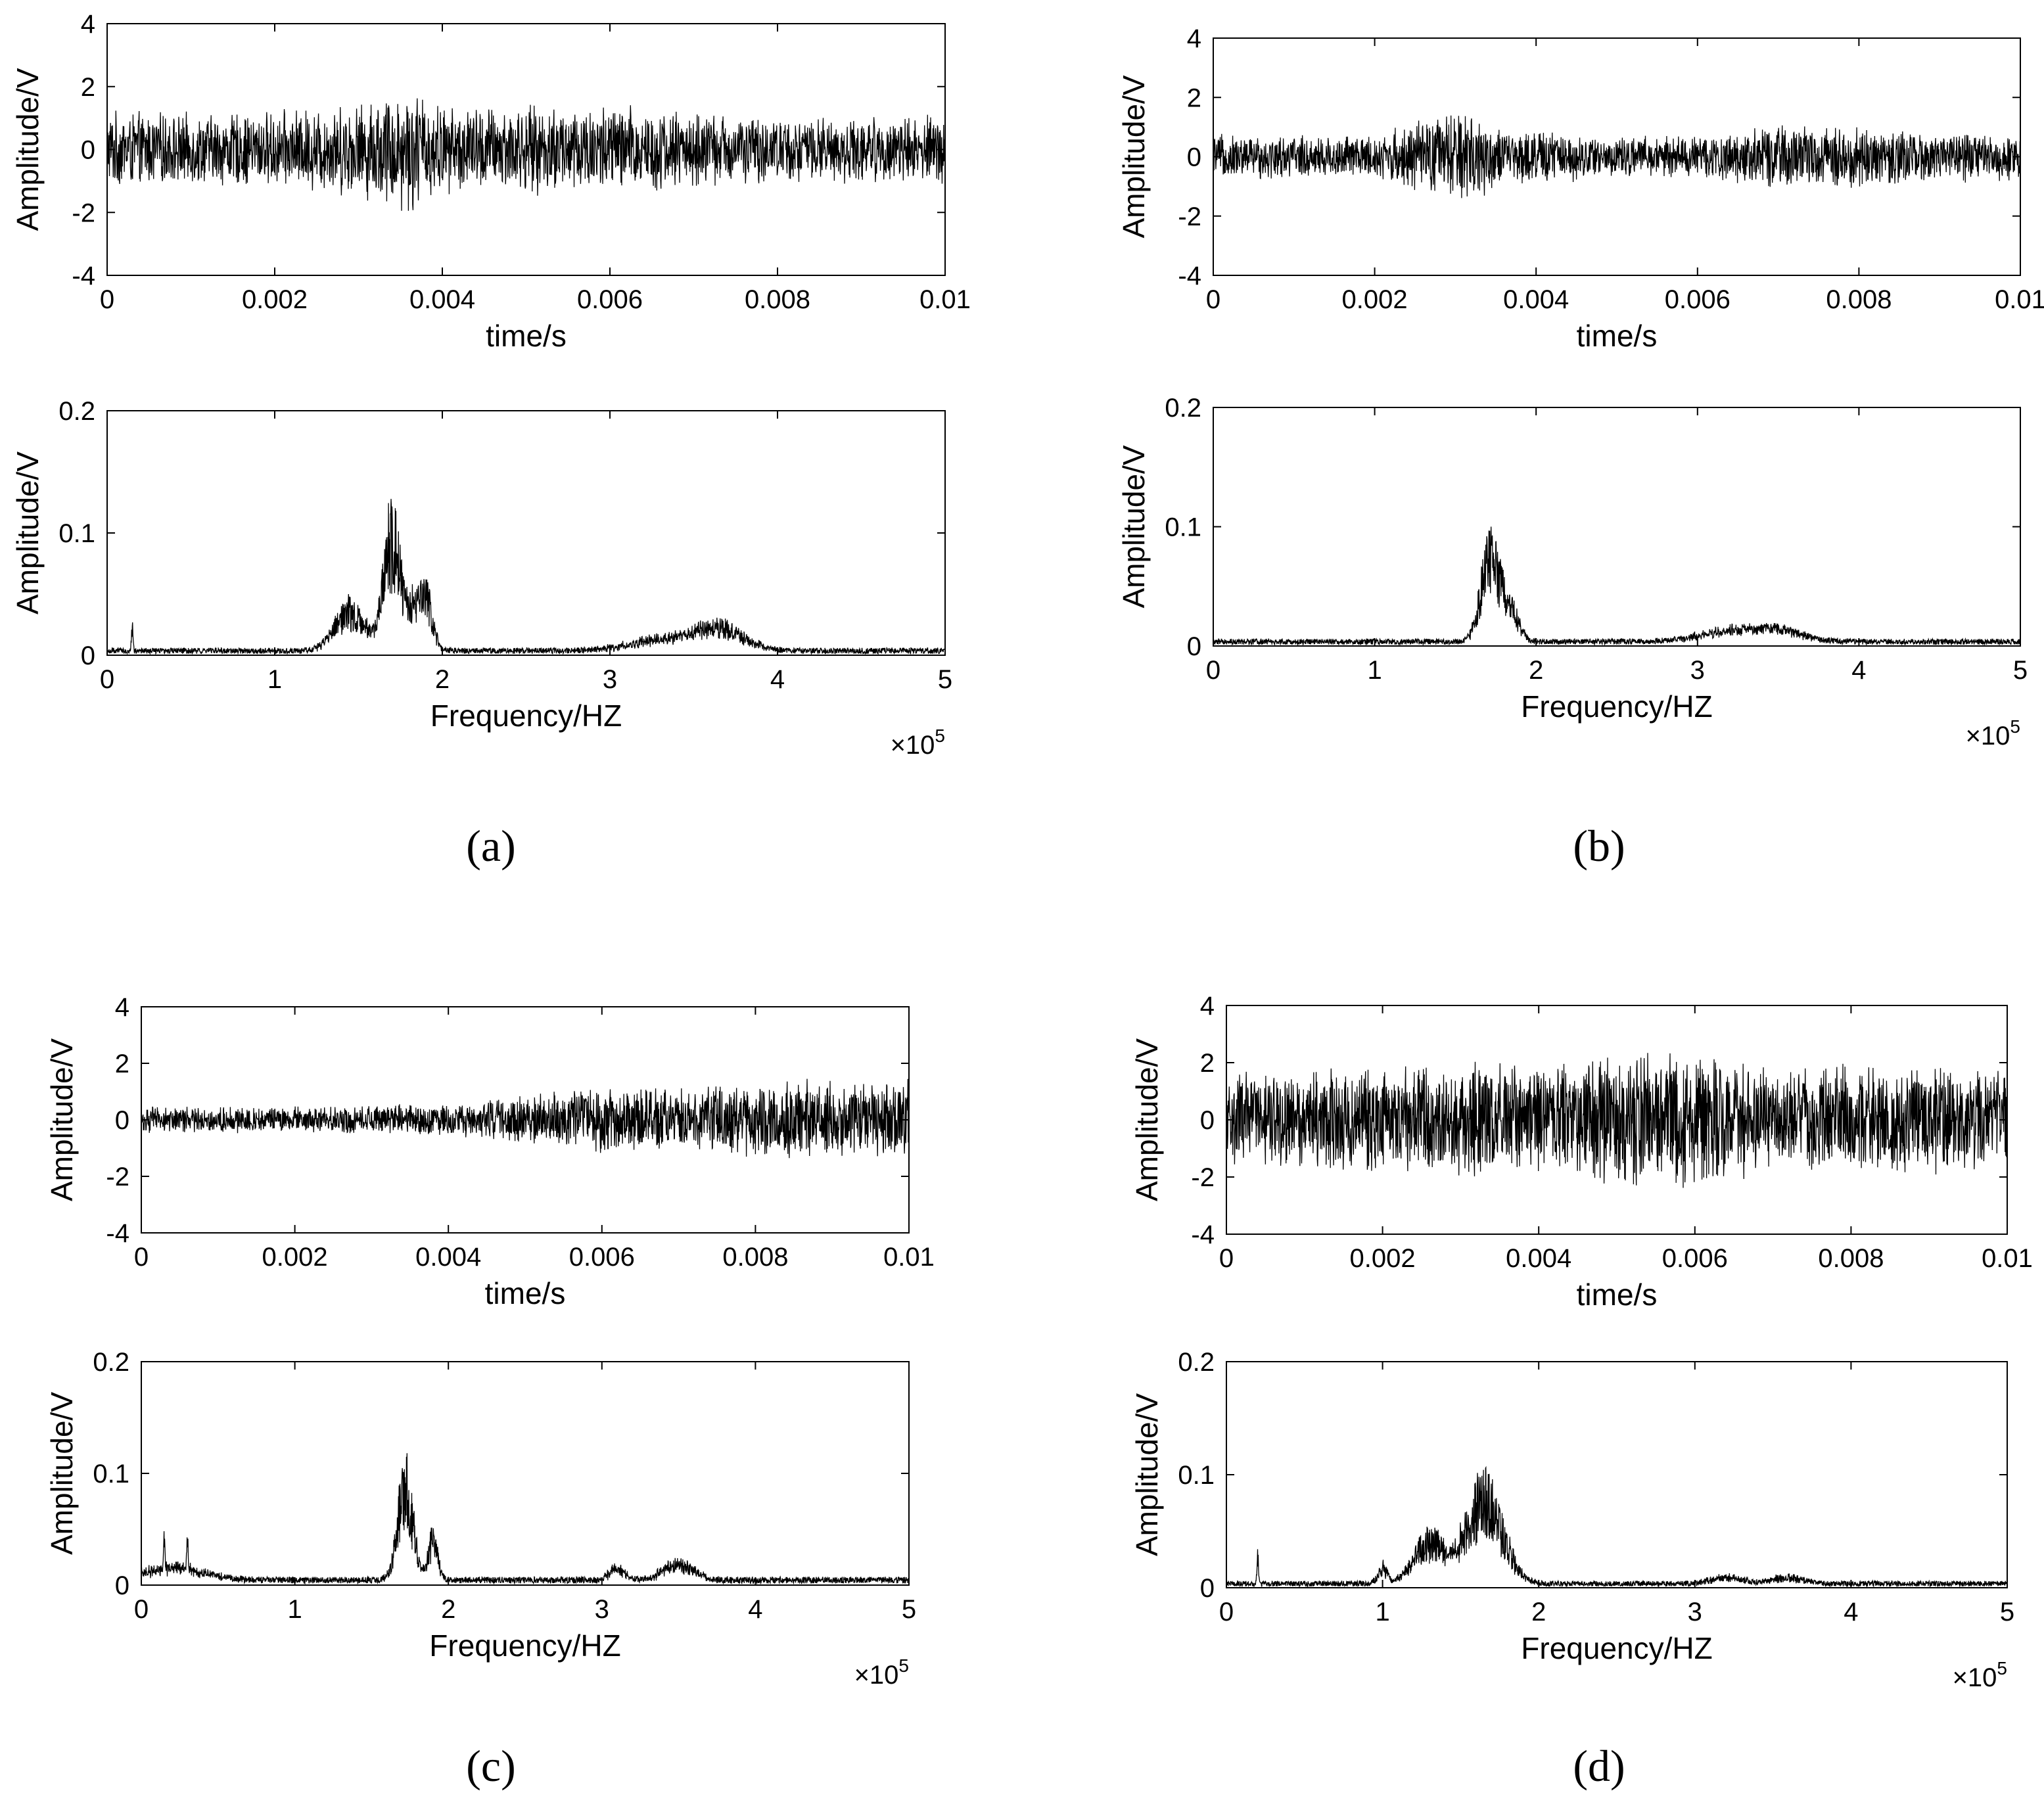 This screenshot has width=2044, height=1800. Describe the element at coordinates (1599, 1766) in the screenshot. I see `panel-label-d: (d)` at that location.